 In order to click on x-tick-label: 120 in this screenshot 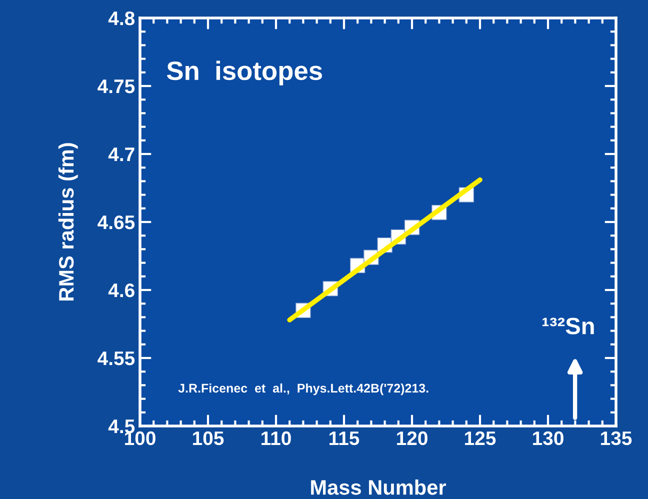, I will do `click(412, 438)`.